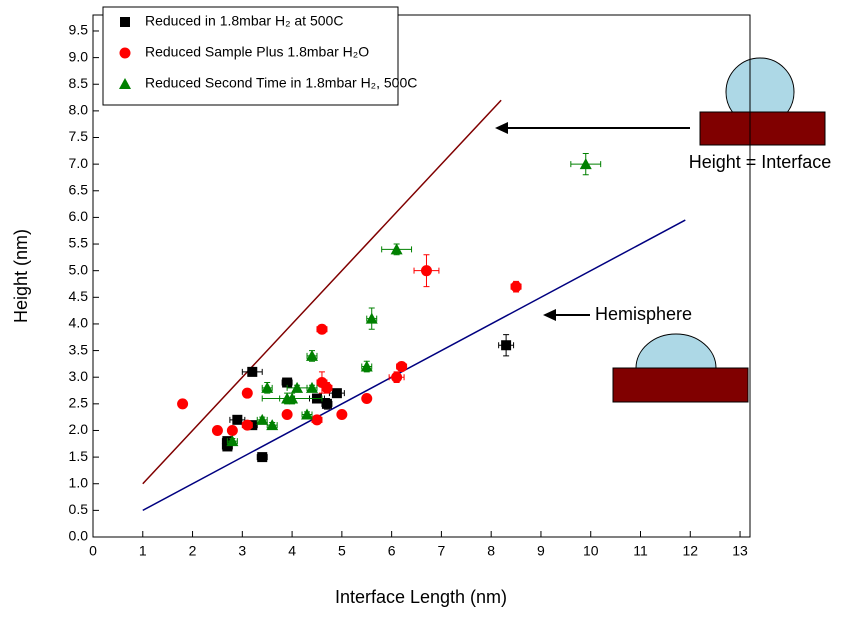 This screenshot has height=618, width=848. Describe the element at coordinates (740, 551) in the screenshot. I see `x-tick-label: 13` at that location.